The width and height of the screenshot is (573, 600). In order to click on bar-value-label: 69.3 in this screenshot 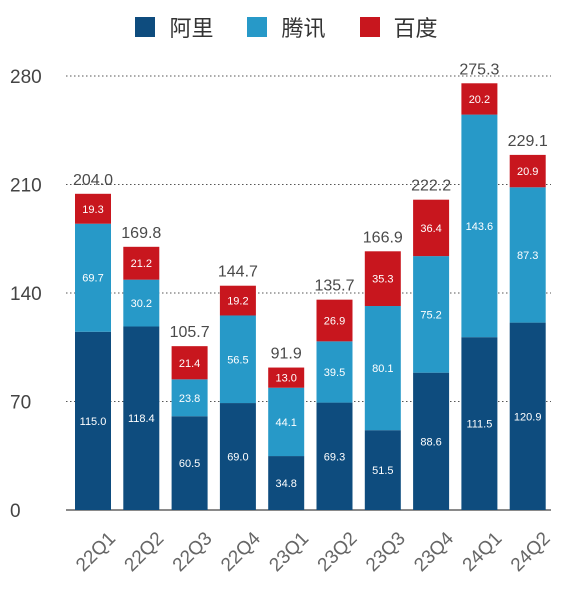, I will do `click(334, 457)`.